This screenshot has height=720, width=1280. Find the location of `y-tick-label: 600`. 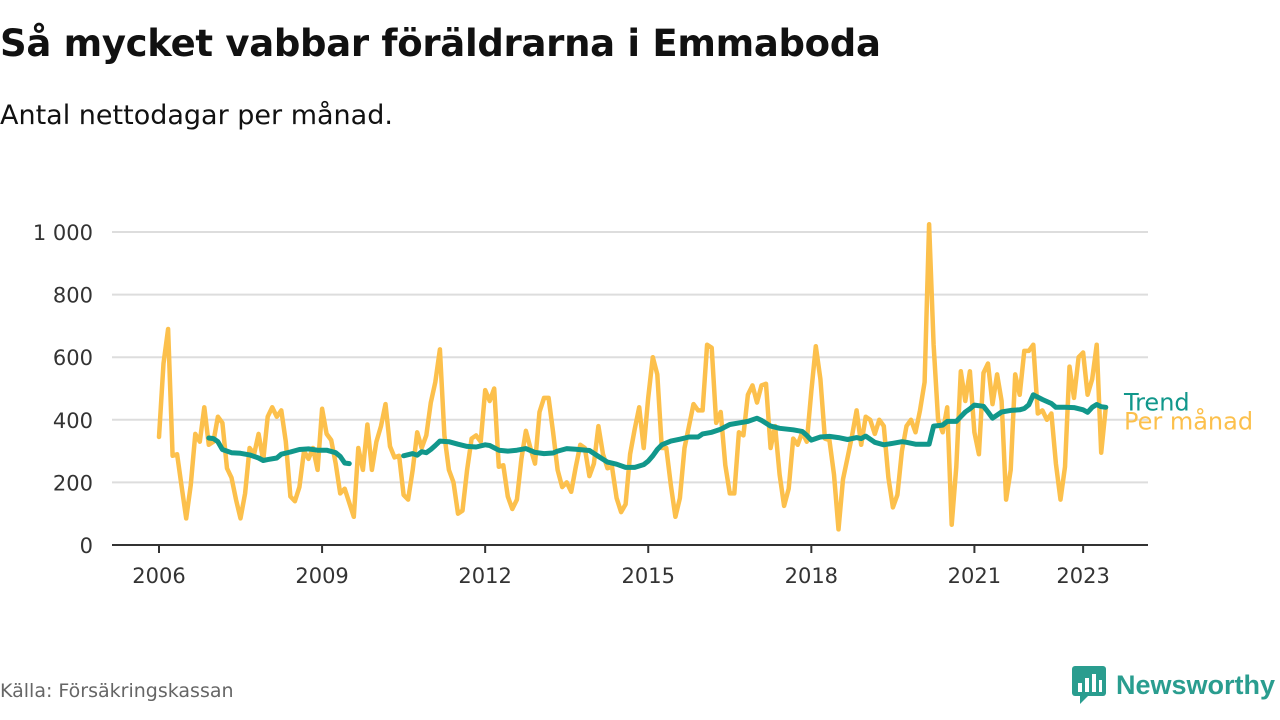

y-tick-label: 600 is located at coordinates (73, 358).